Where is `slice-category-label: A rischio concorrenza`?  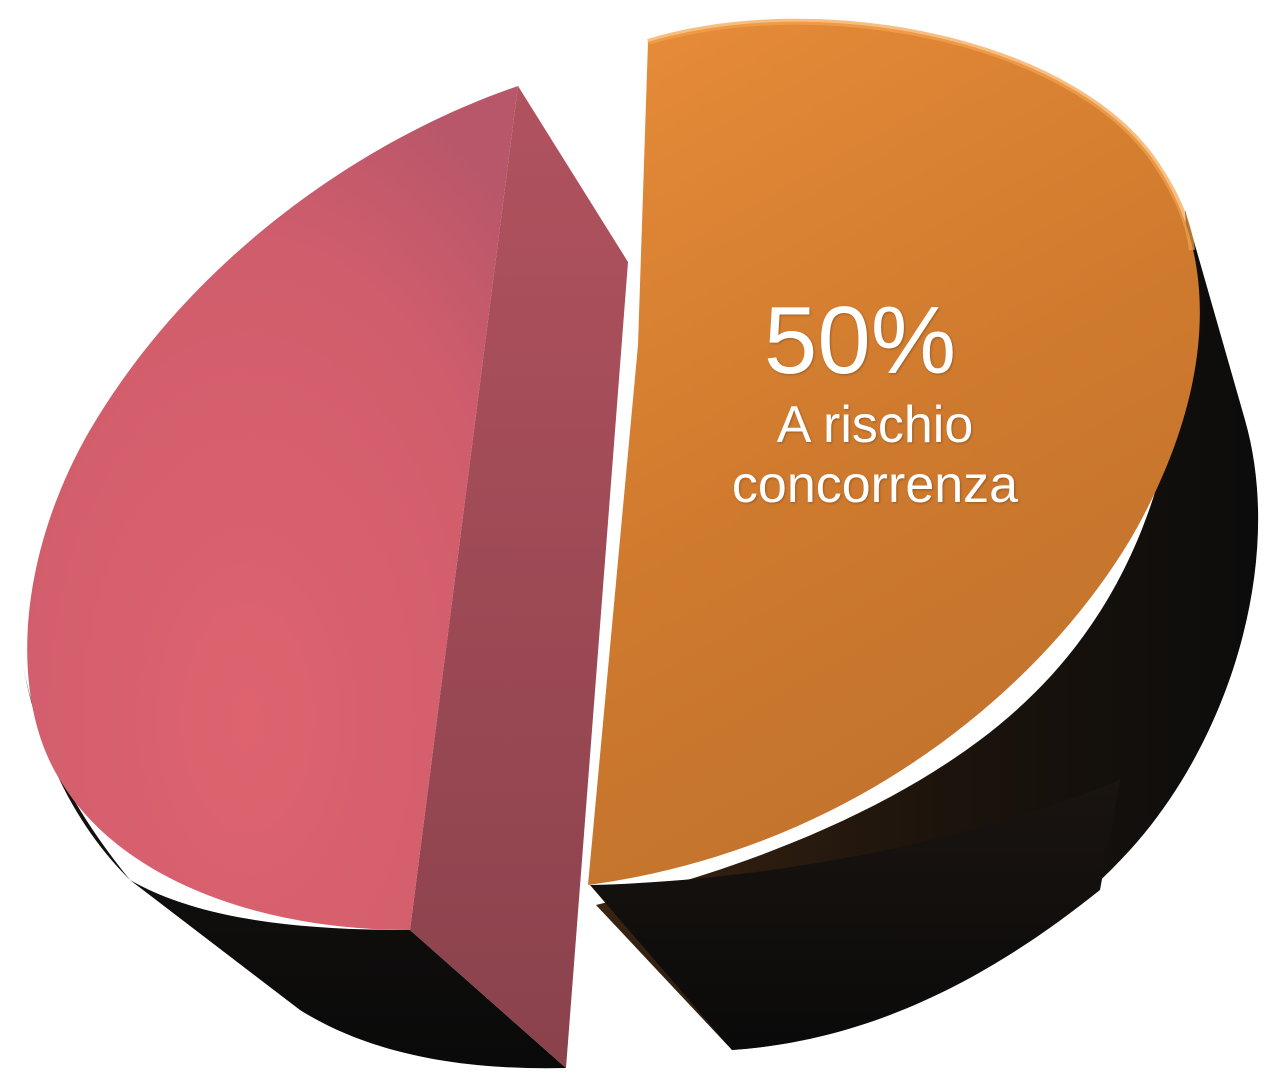
slice-category-label: A rischio concorrenza is located at coordinates (875, 455).